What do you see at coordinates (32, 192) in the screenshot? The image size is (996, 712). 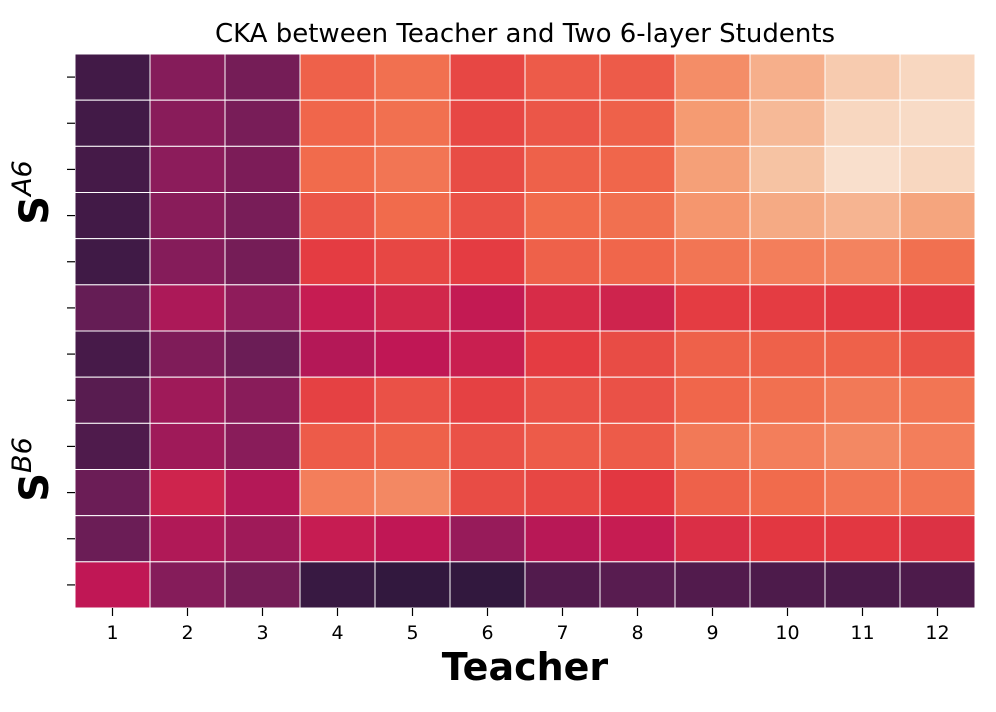 I see `y-group-label: SA6` at bounding box center [32, 192].